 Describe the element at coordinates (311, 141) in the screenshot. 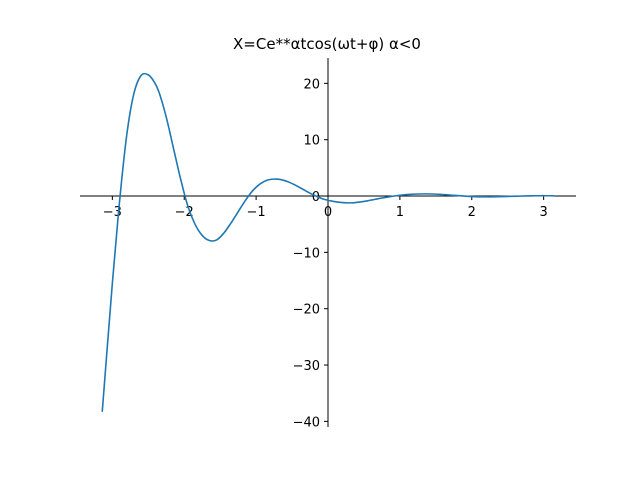

I see `y-tick-label: 10` at that location.